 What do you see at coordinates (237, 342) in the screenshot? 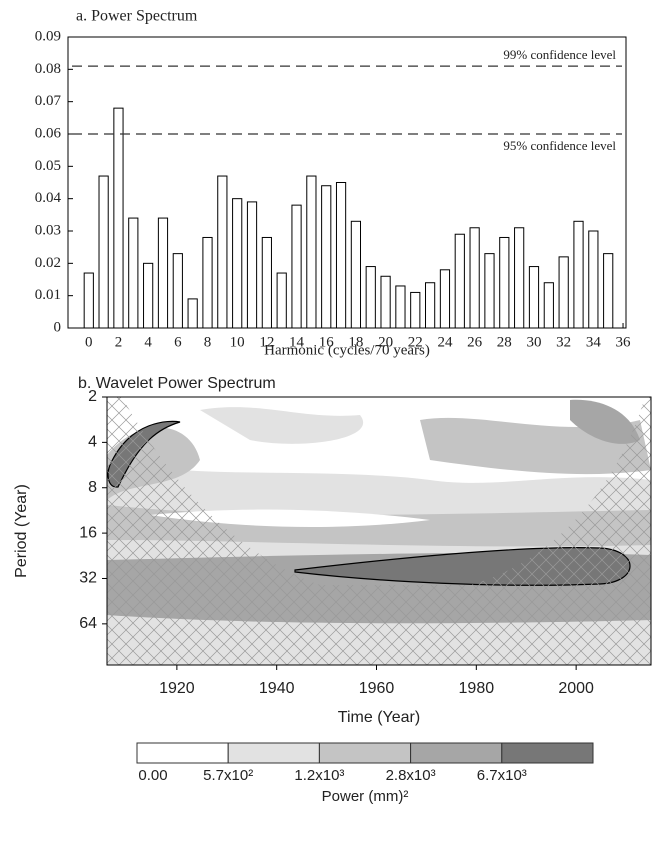
I see `x-tick-label: 10` at bounding box center [237, 342].